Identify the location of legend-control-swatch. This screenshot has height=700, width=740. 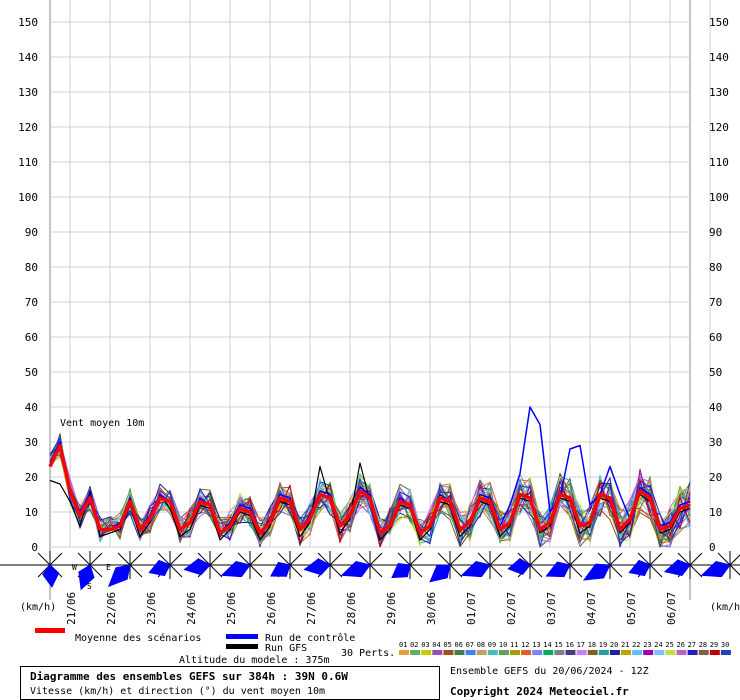
(242, 636).